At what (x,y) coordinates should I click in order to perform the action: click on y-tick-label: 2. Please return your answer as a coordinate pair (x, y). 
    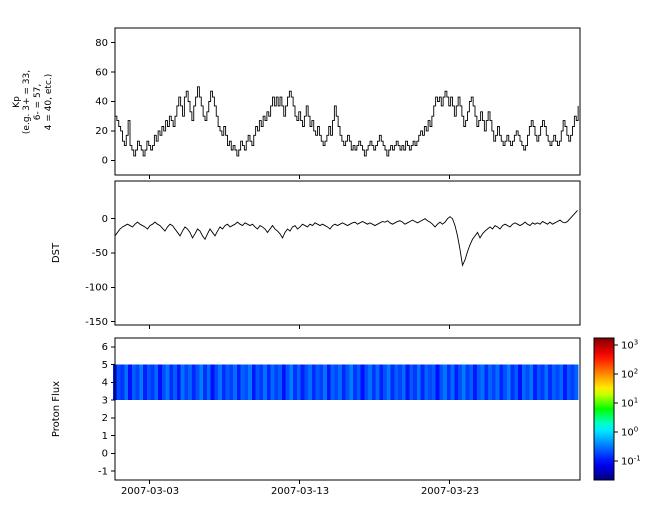
    Looking at the image, I should click on (105, 418).